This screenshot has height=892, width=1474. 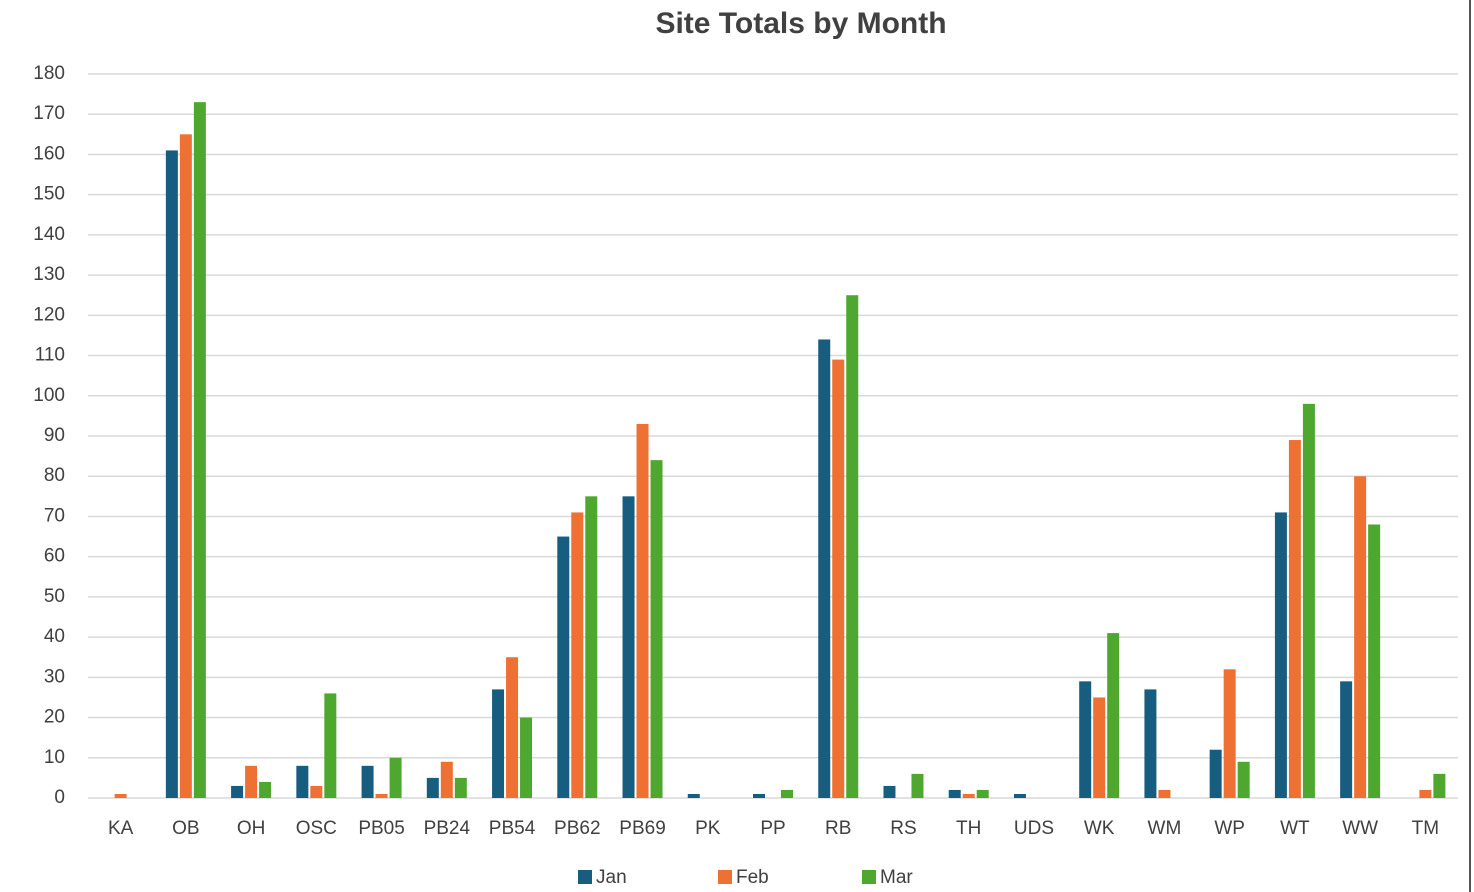 I want to click on y-tick-label: 170, so click(x=49, y=113).